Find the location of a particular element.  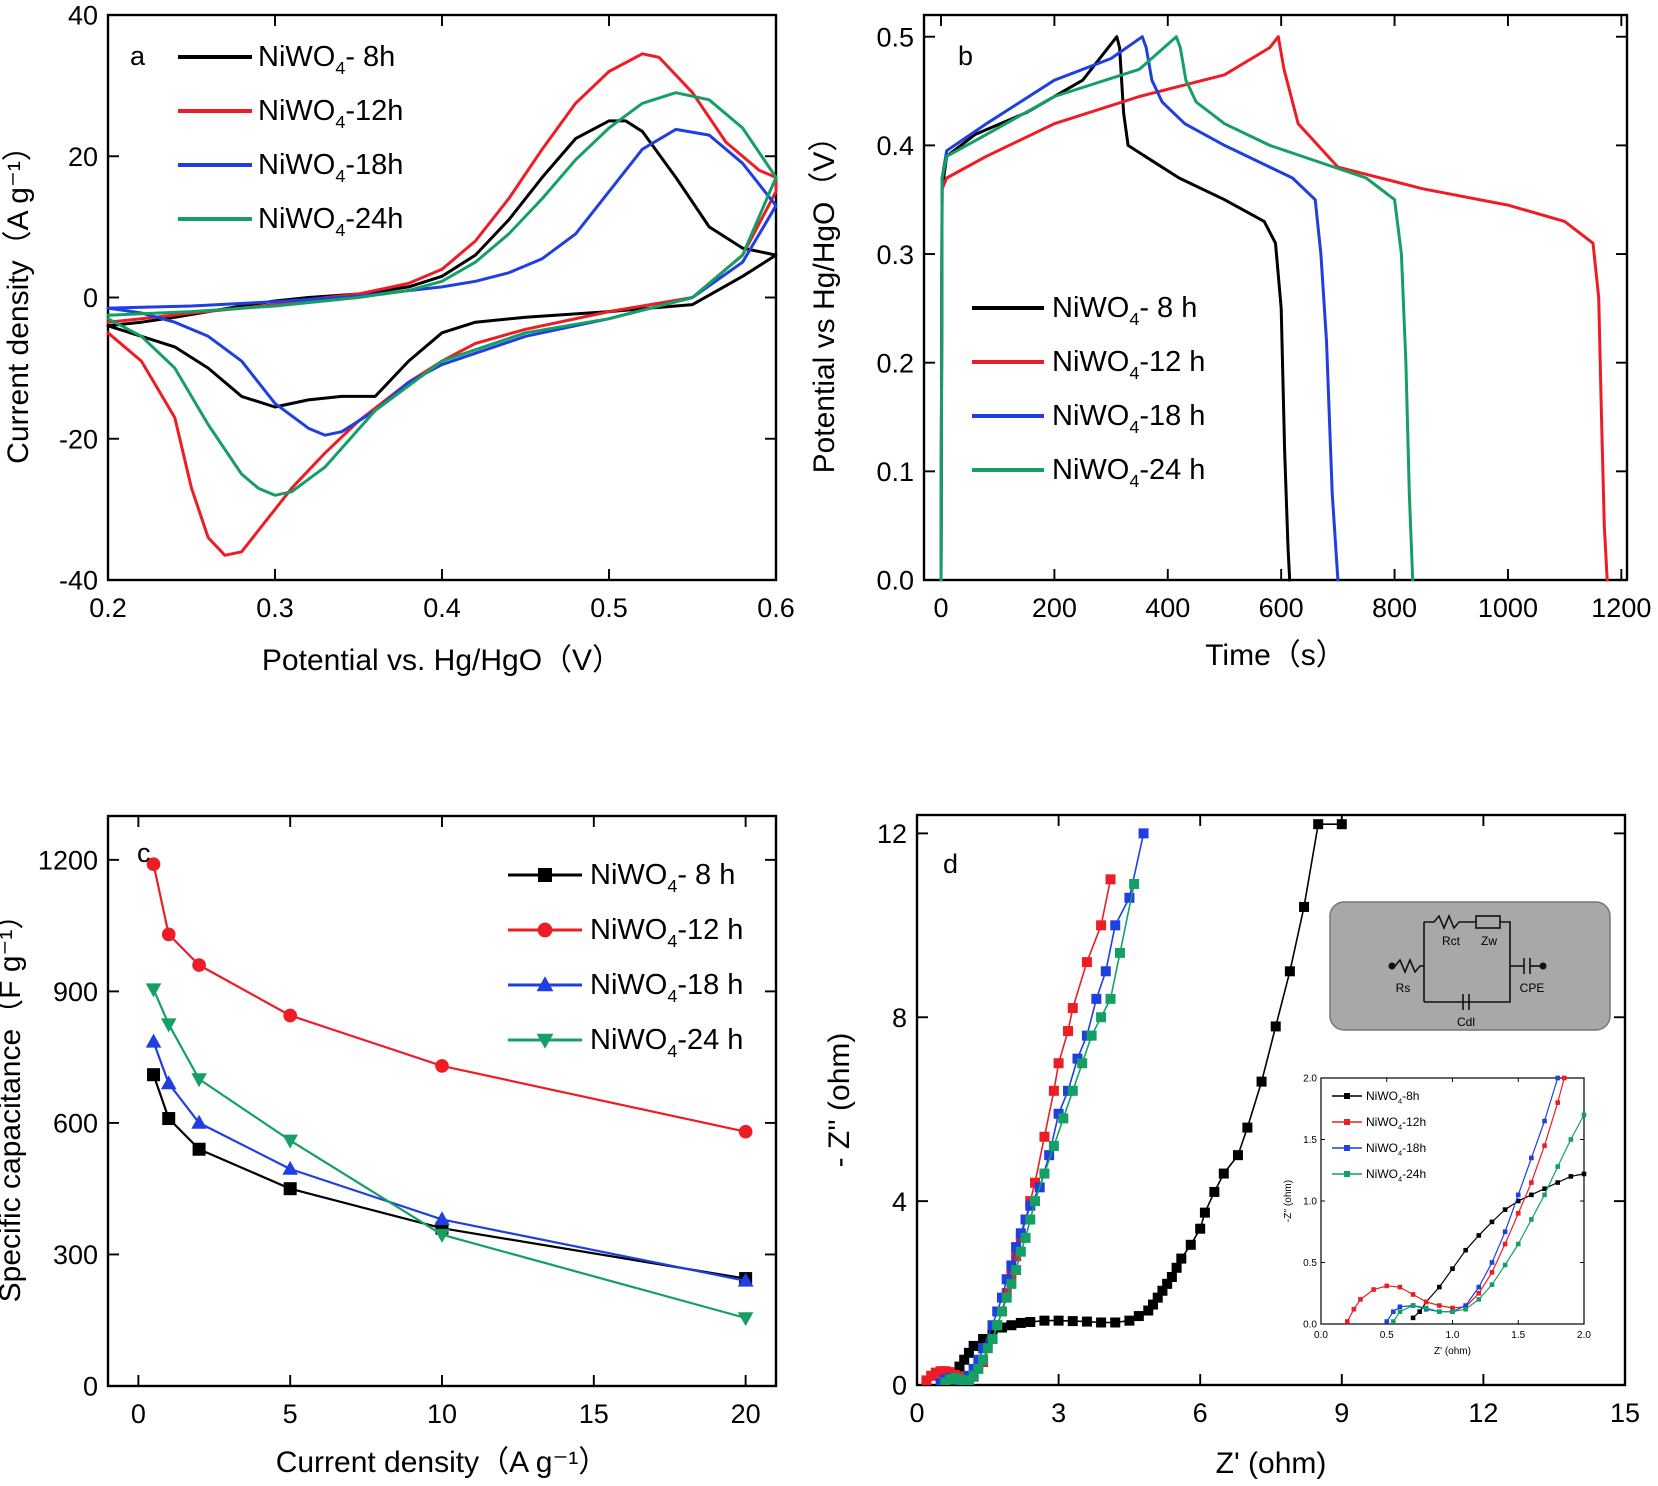

panel-letter: d is located at coordinates (950, 864).